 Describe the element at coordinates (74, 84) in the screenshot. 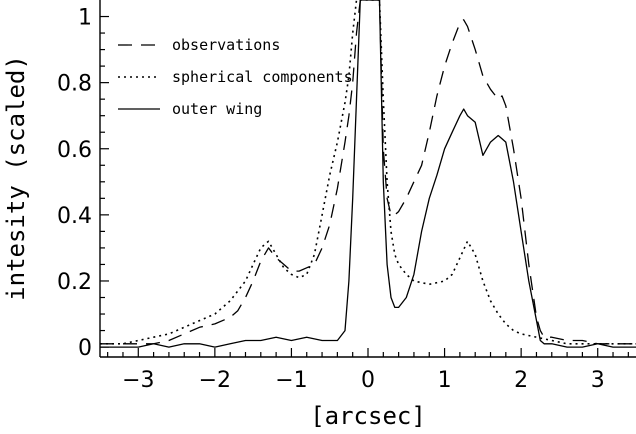

I see `y-tick-label: 0.8` at that location.